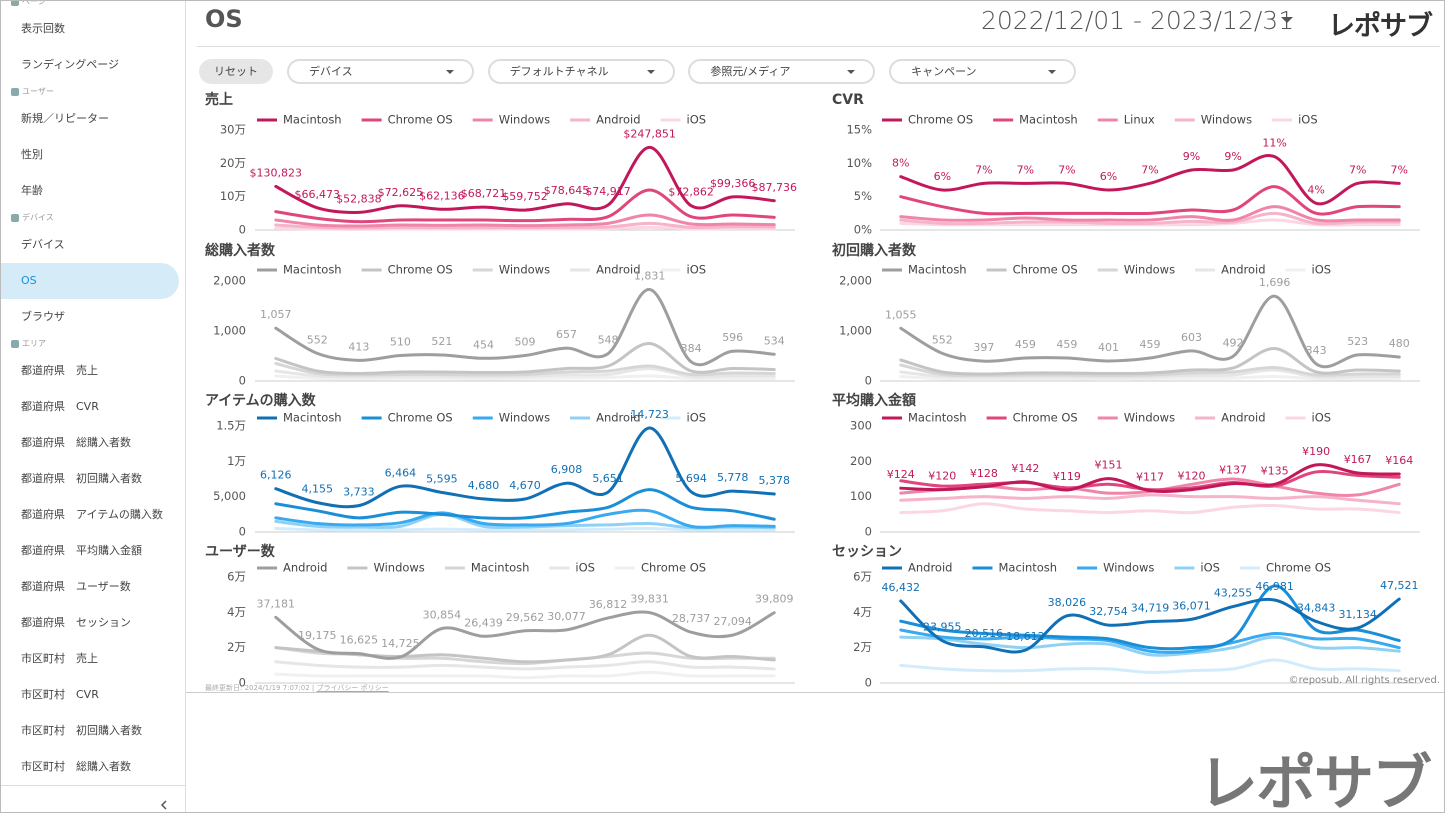  Describe the element at coordinates (224, 19) in the screenshot. I see `page-title: OS` at that location.